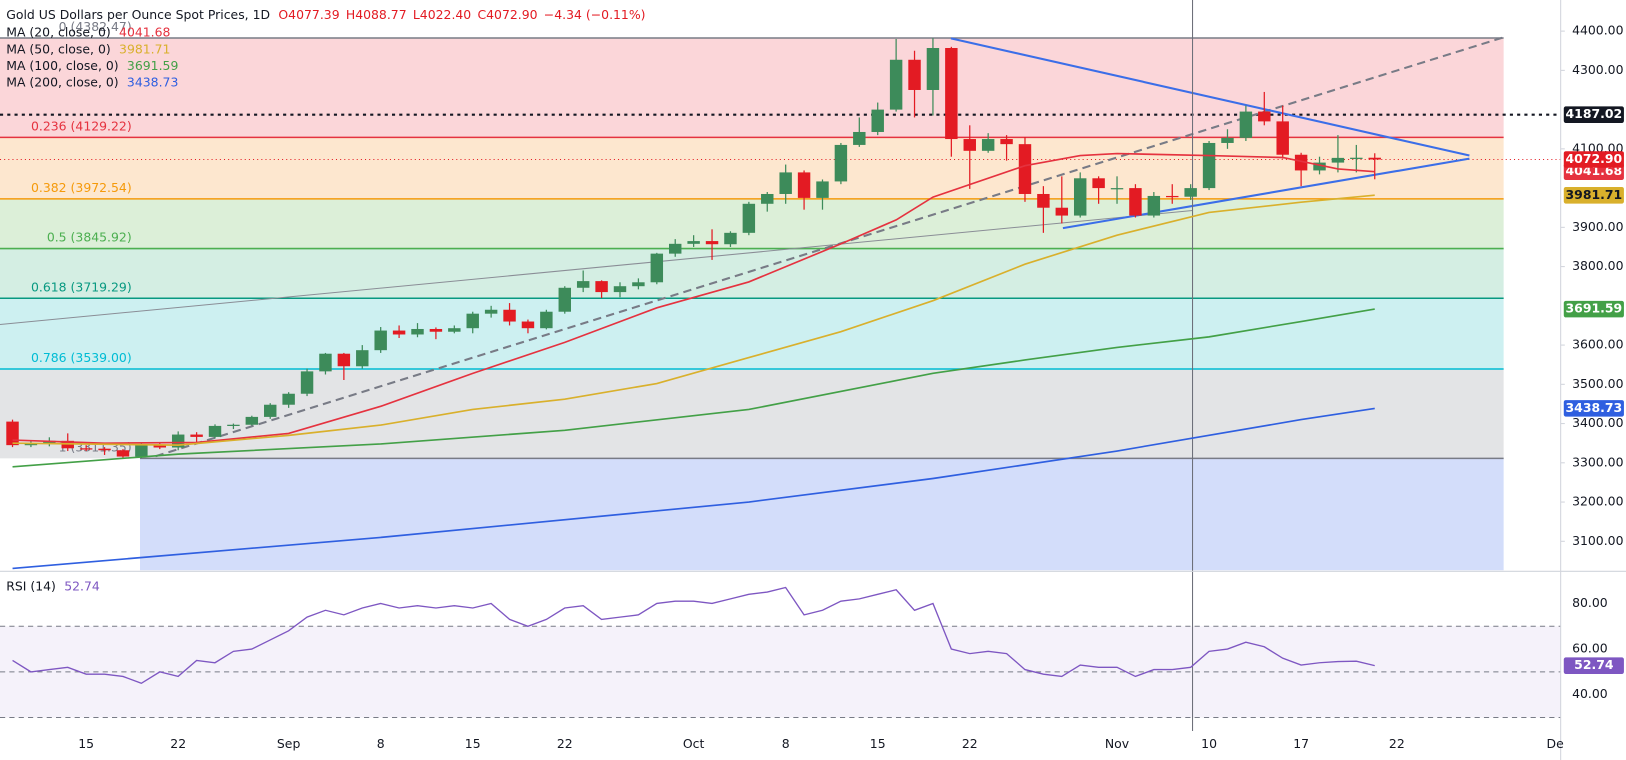  What do you see at coordinates (1598, 30) in the screenshot?
I see `y-tick-label: 4400.00` at bounding box center [1598, 30].